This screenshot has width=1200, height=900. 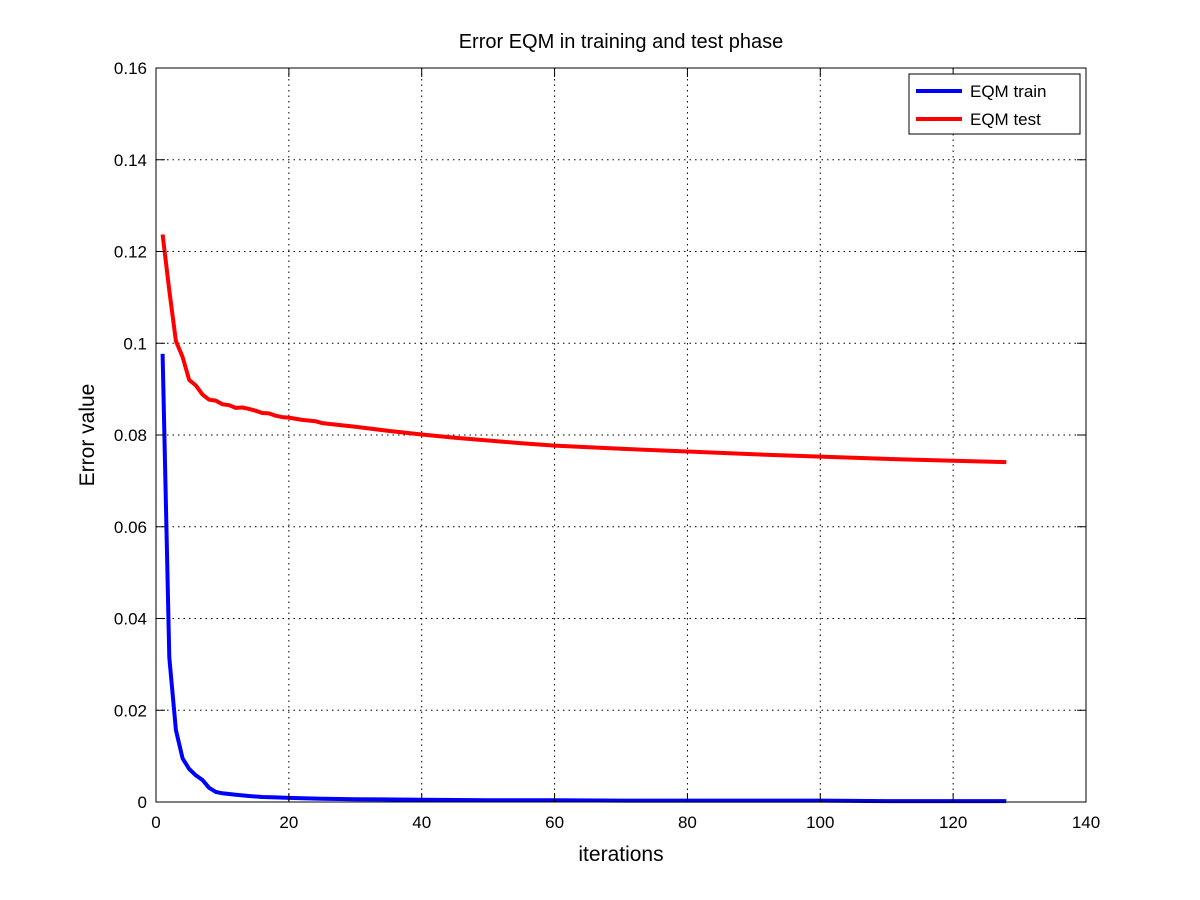 What do you see at coordinates (135, 343) in the screenshot?
I see `y-tick-label: 0.1` at bounding box center [135, 343].